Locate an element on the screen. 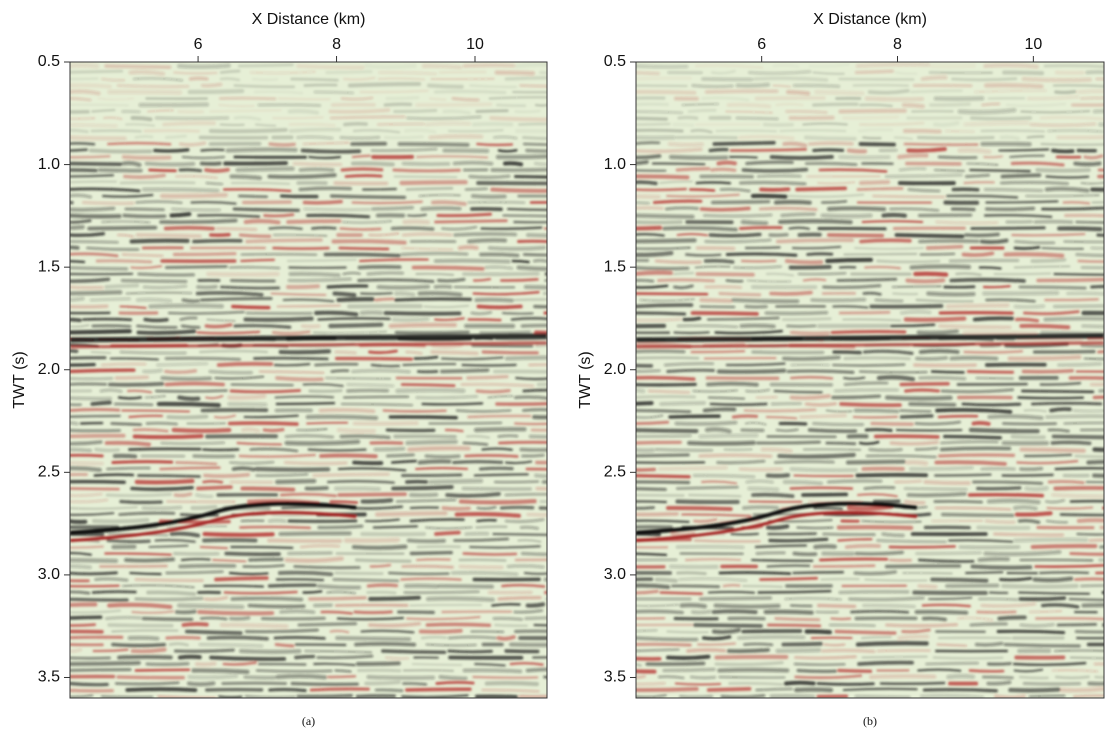  x-tick-label: 8 is located at coordinates (897, 44).